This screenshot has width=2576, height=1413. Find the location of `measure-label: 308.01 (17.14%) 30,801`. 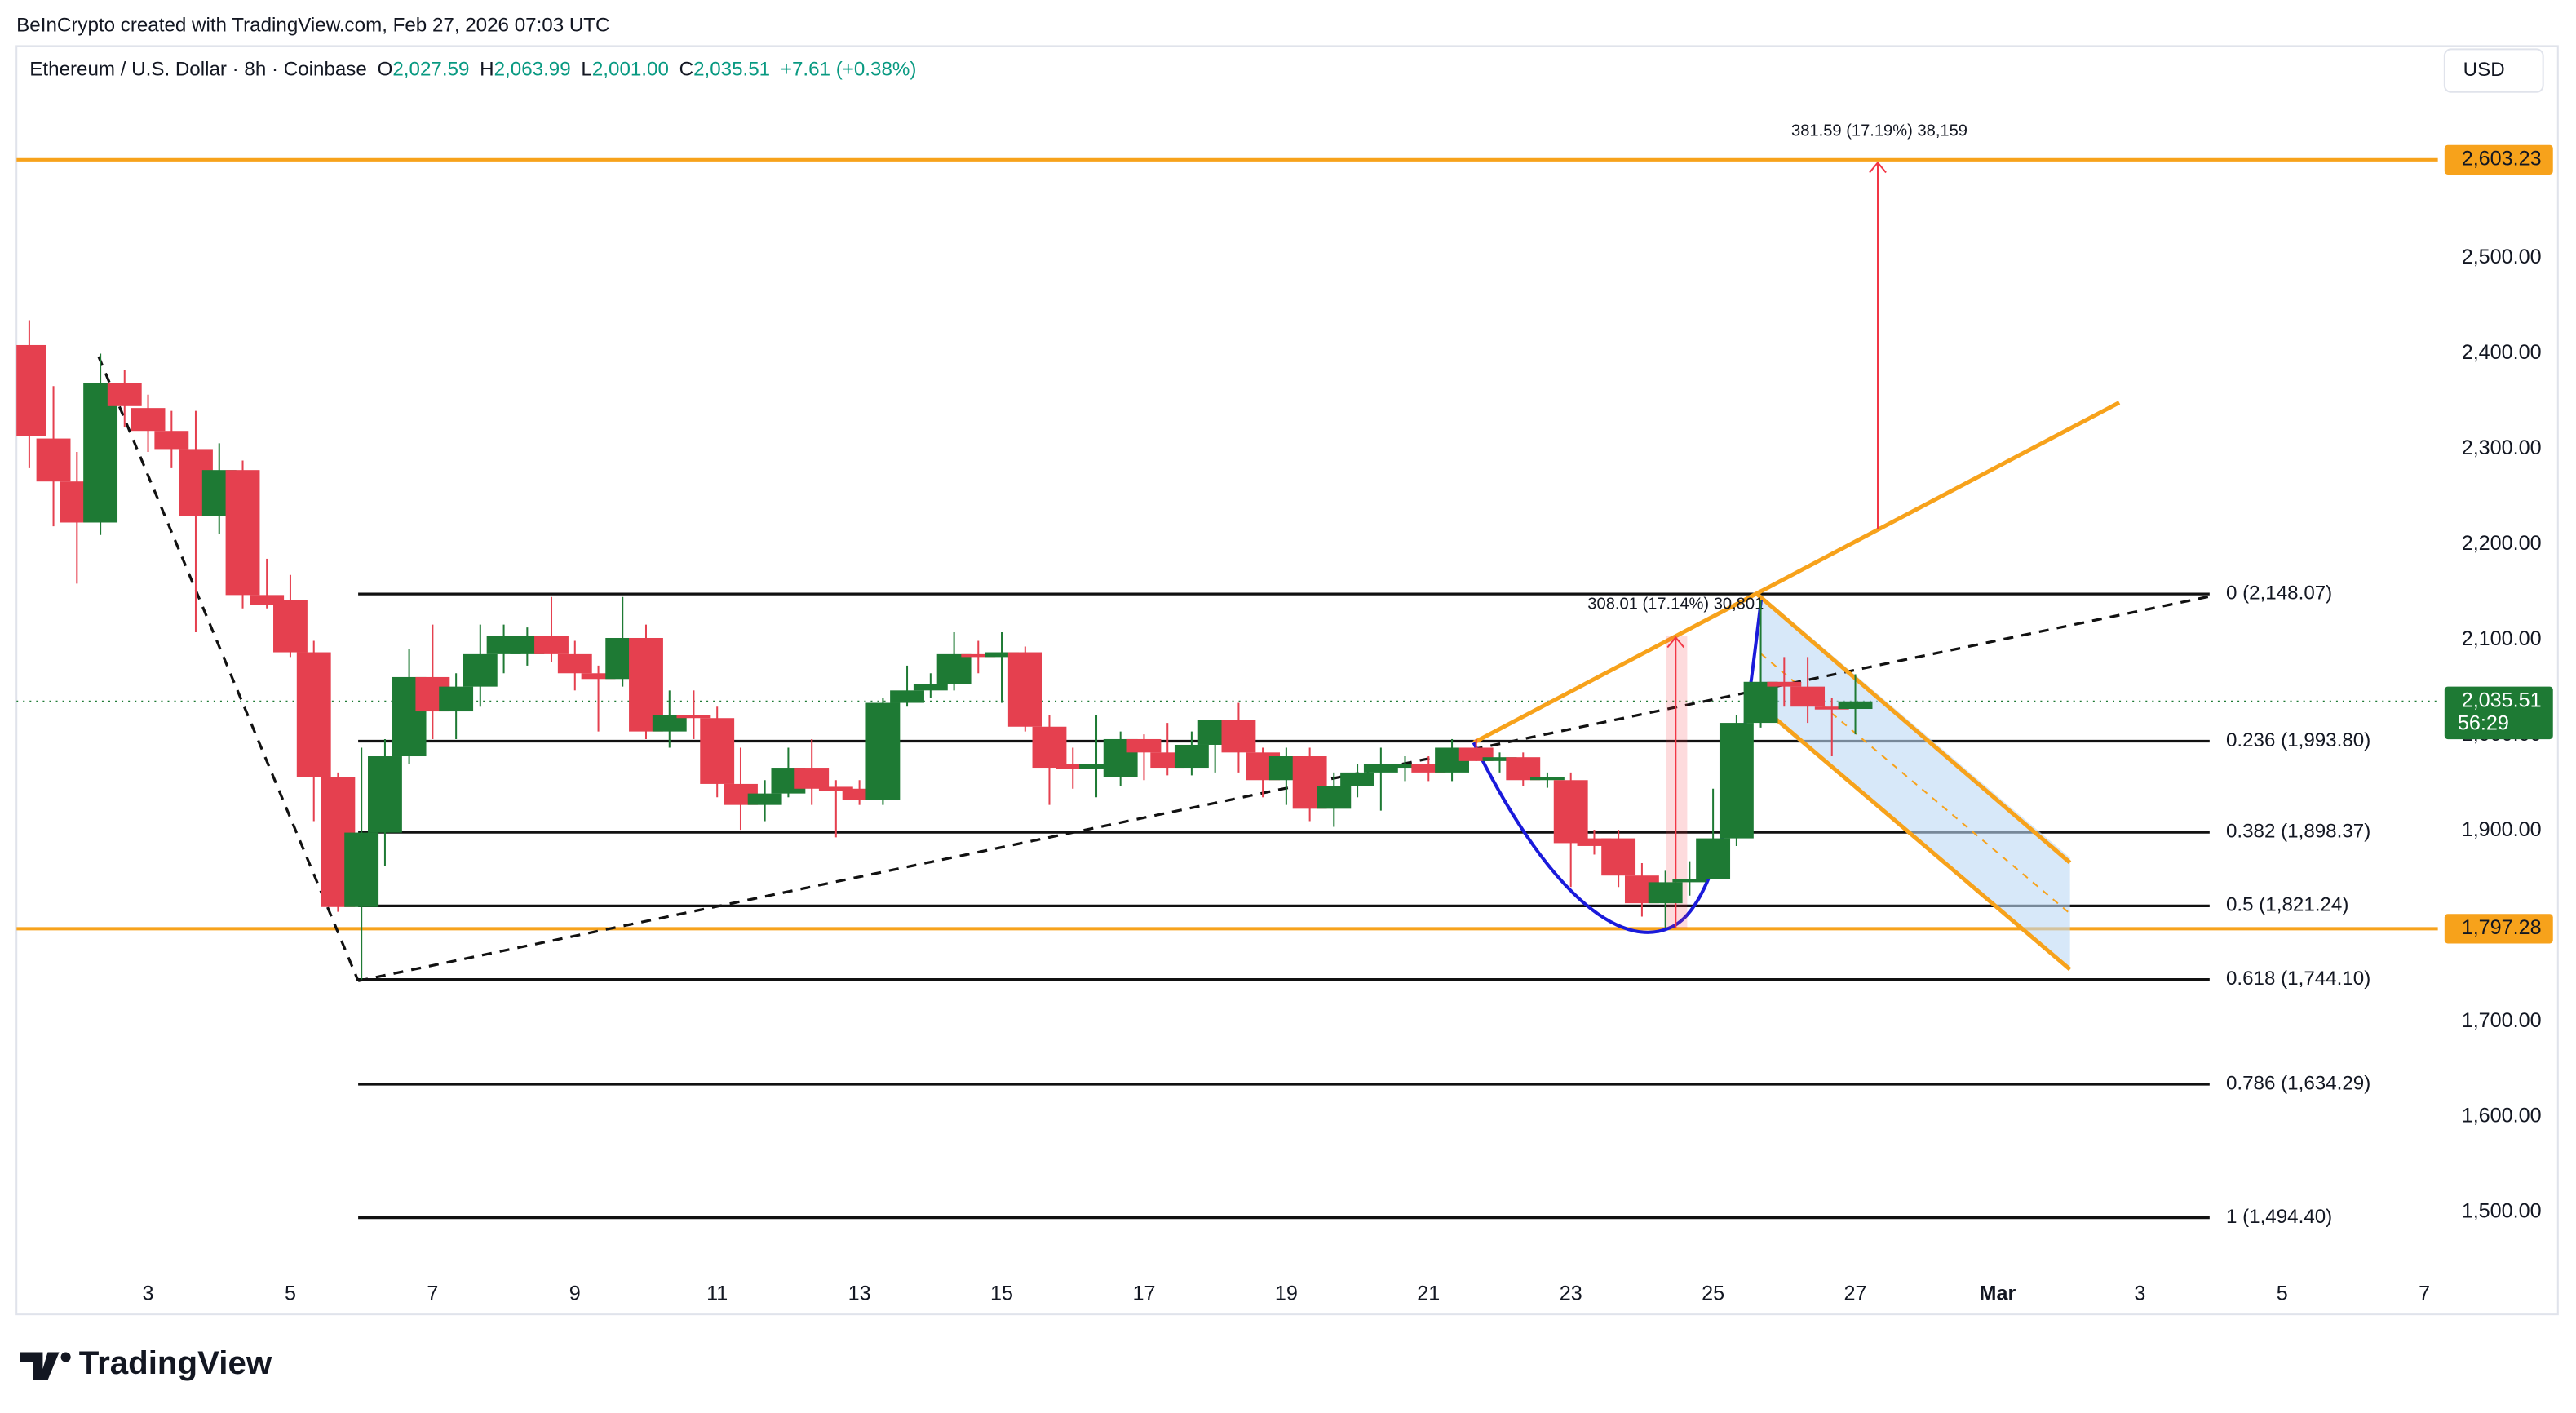

measure-label: 308.01 (17.14%) 30,801 is located at coordinates (1675, 604).